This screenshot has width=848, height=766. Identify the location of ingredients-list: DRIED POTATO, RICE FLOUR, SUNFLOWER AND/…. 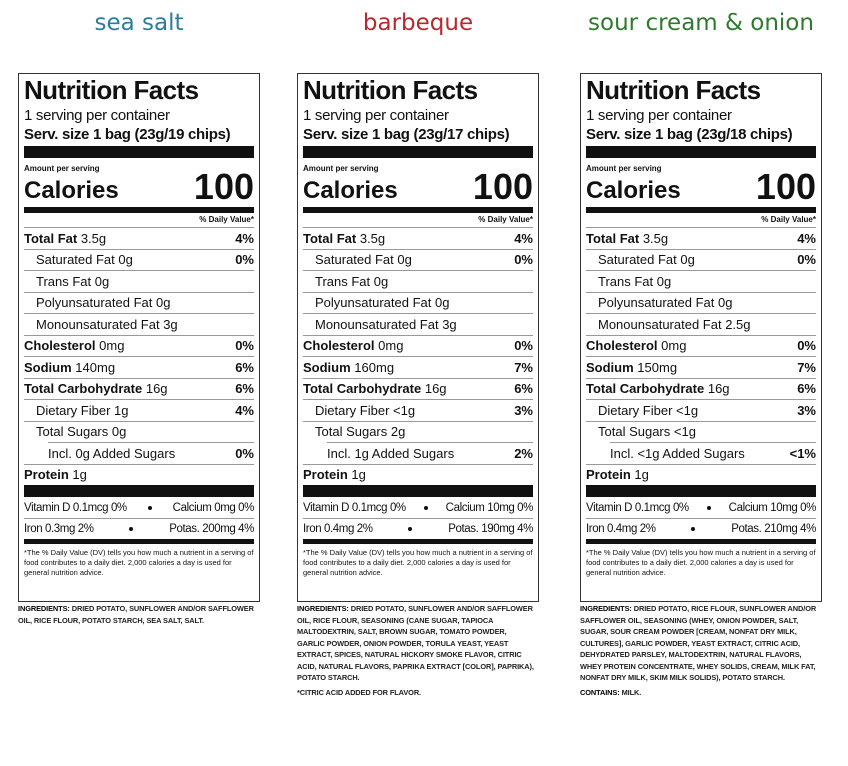
(698, 643).